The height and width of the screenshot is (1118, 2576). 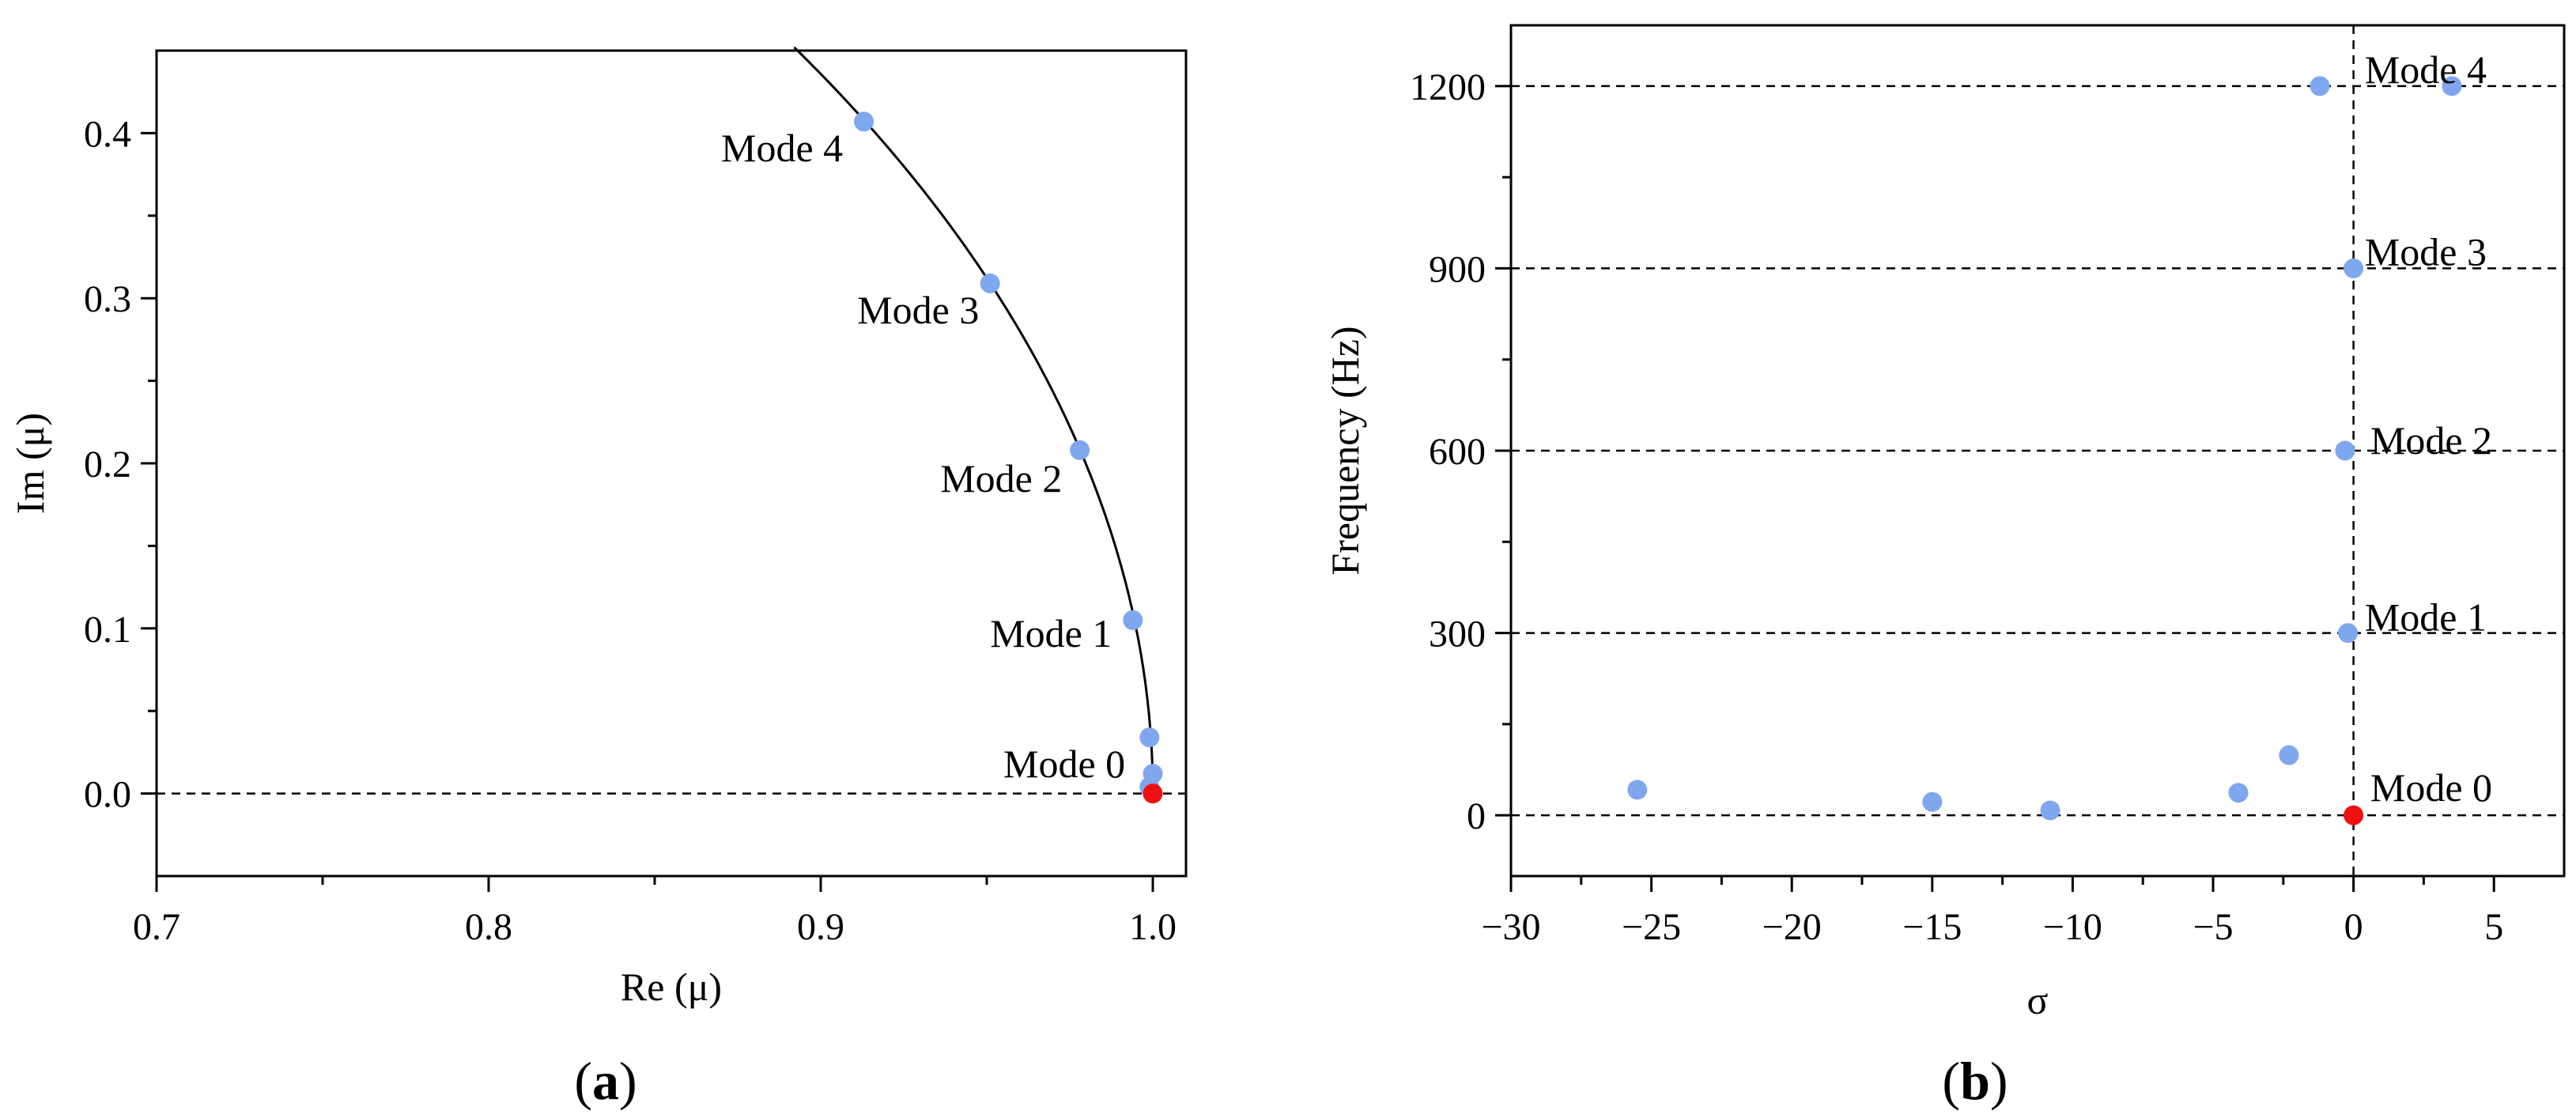 I want to click on chart-b-x-tick-label: −30, so click(x=1510, y=927).